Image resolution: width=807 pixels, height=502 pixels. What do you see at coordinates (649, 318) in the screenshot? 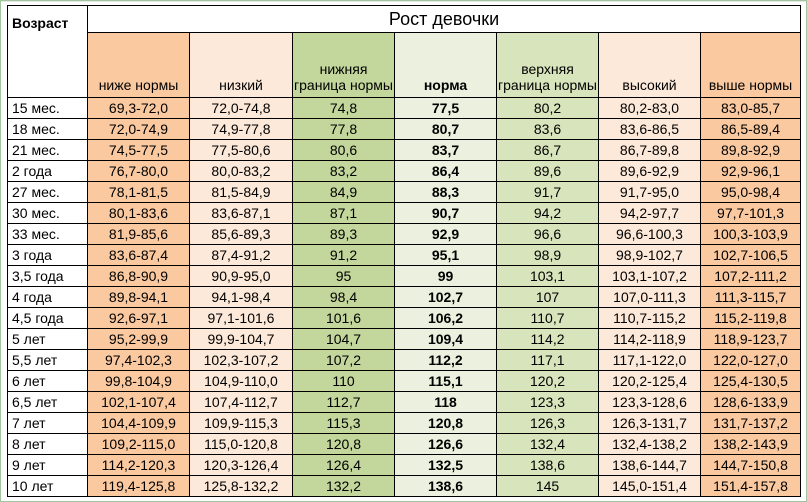
I see `cell-high: 110,7-115,2` at bounding box center [649, 318].